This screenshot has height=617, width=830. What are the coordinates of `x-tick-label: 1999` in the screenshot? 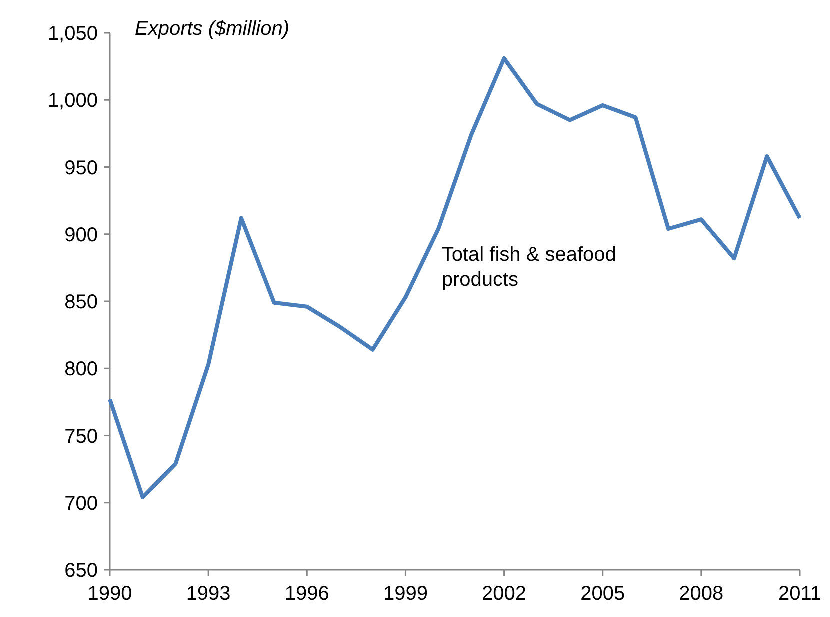 It's located at (405, 594).